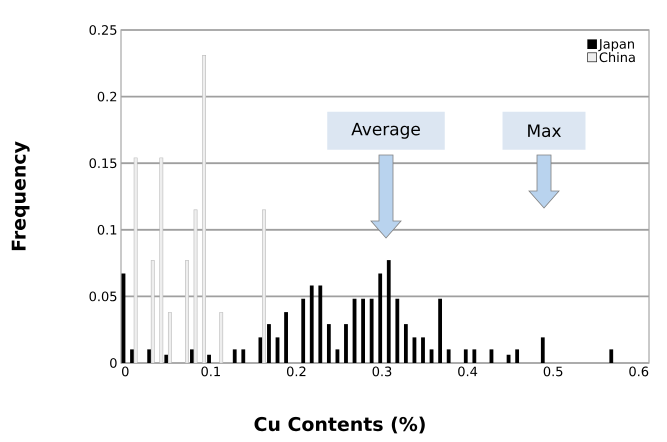 The width and height of the screenshot is (667, 442). What do you see at coordinates (125, 371) in the screenshot?
I see `x-tick-label: 0` at bounding box center [125, 371].